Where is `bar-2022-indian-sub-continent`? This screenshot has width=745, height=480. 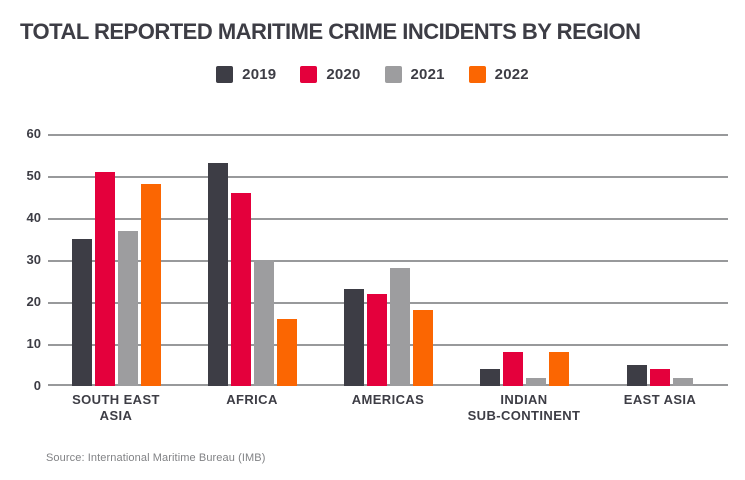
bar-2022-indian-sub-continent is located at coordinates (558, 369).